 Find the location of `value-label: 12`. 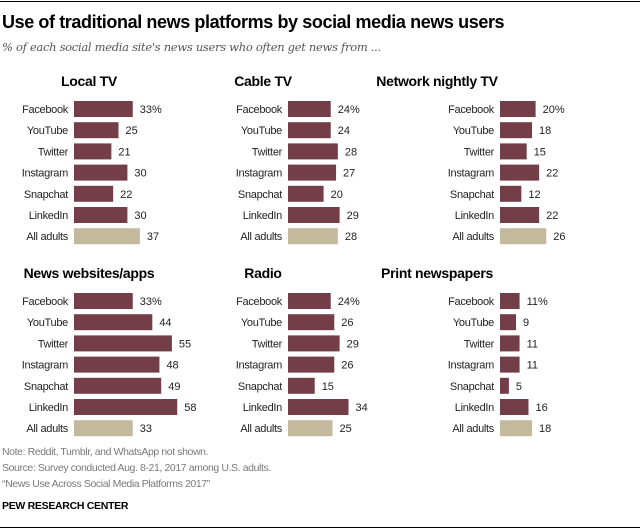

value-label: 12 is located at coordinates (534, 195).